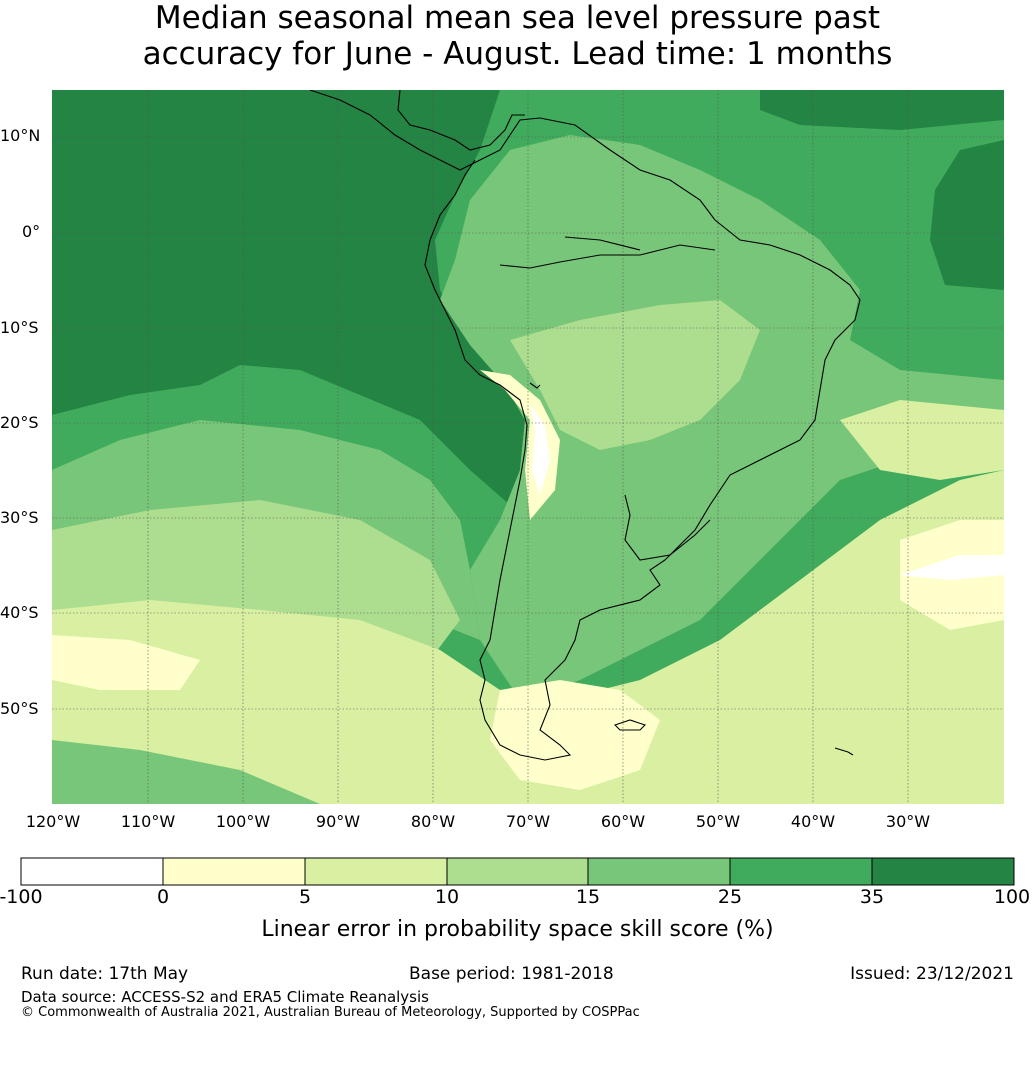  I want to click on lon-label-80w: 80°W, so click(433, 821).